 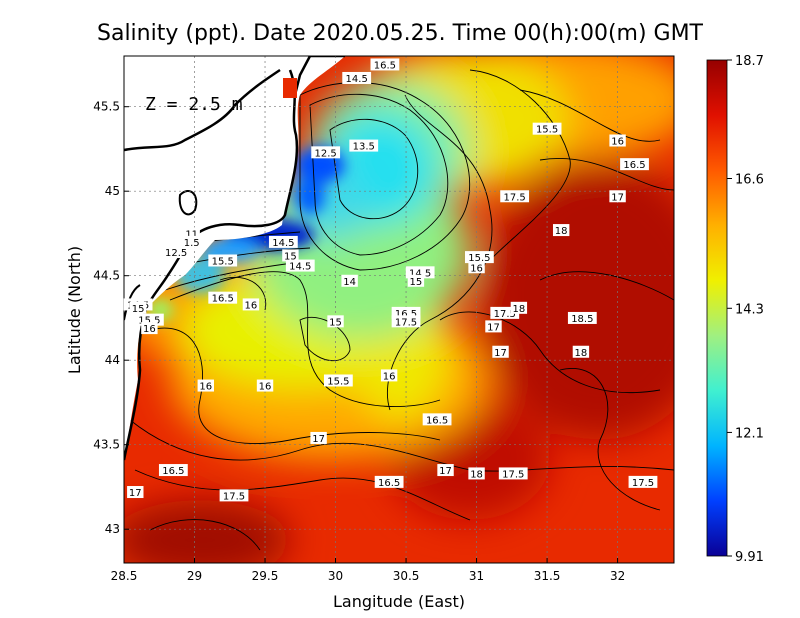 What do you see at coordinates (349, 281) in the screenshot?
I see `contour-label: 14` at bounding box center [349, 281].